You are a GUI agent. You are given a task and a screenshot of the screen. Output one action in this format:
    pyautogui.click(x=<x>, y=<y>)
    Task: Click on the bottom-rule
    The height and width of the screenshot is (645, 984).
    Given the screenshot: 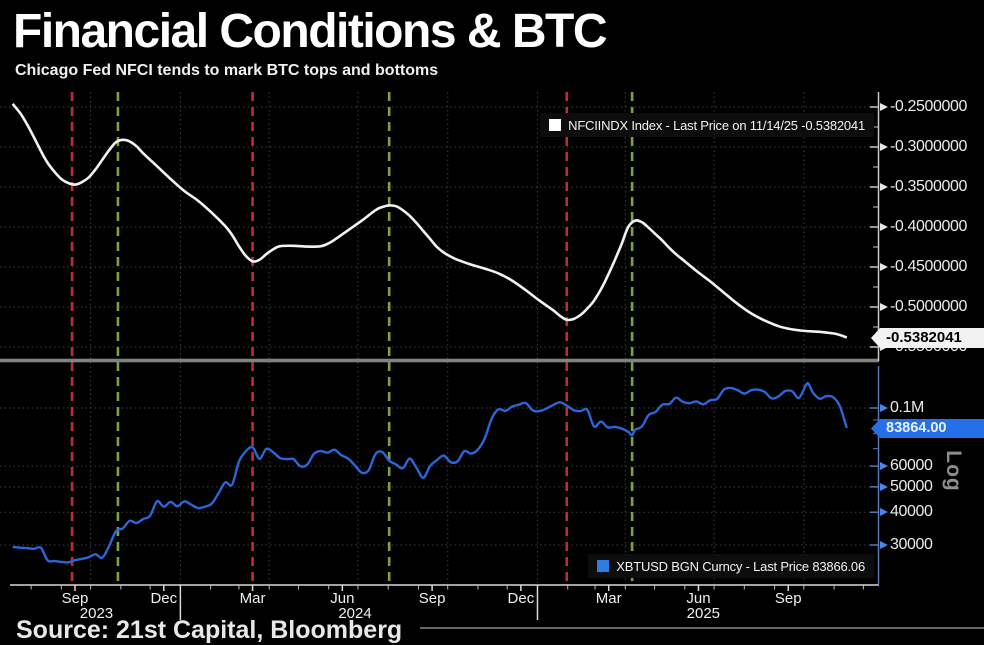 What is the action you would take?
    pyautogui.click(x=702, y=628)
    